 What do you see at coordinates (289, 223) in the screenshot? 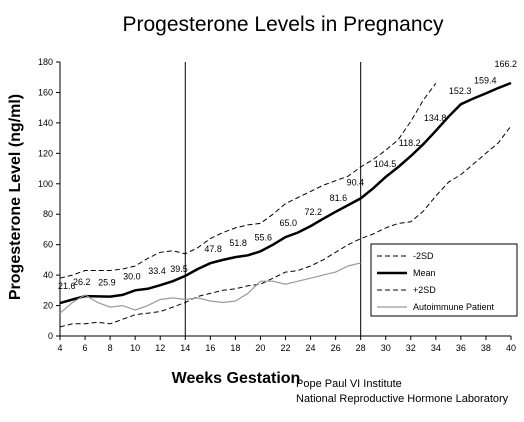
I see `data-label: 65.0` at bounding box center [289, 223].